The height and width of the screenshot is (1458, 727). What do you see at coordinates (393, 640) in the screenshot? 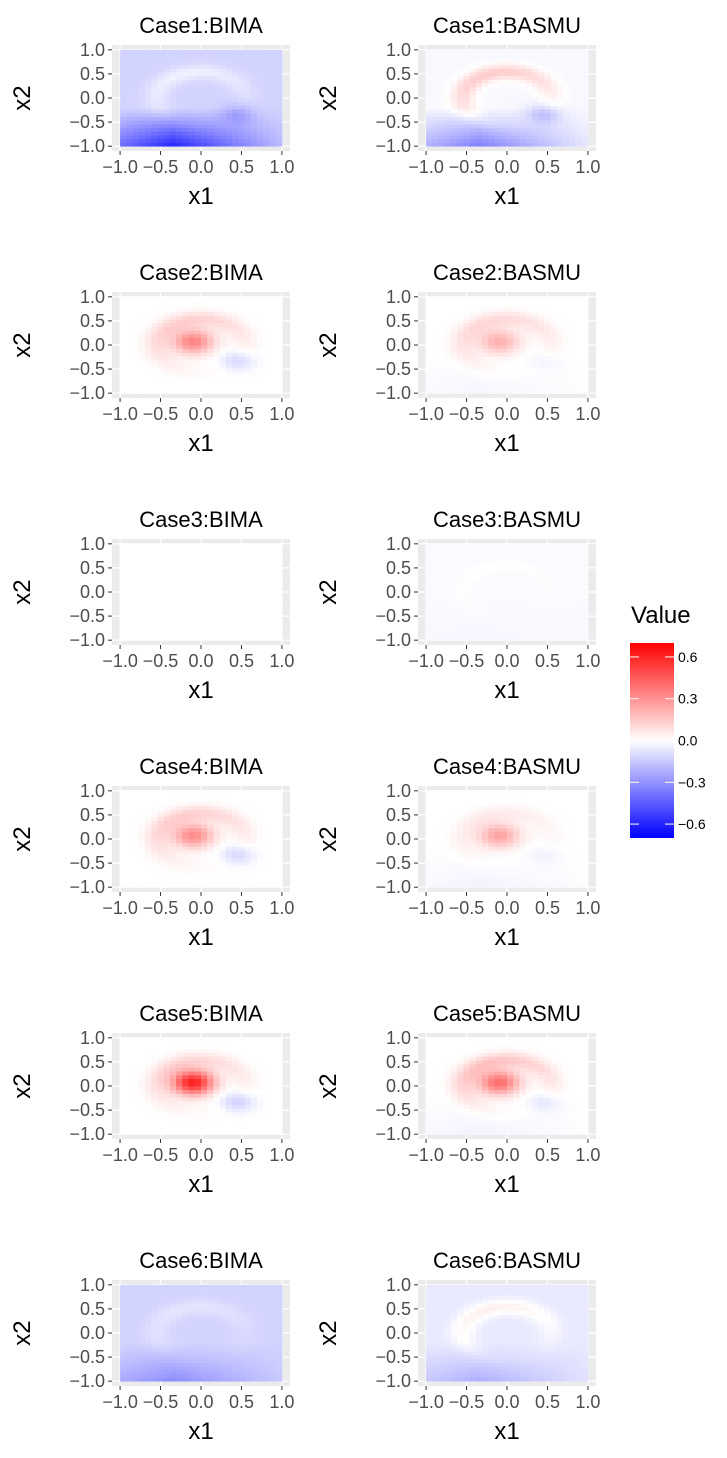
I see `y-tick-label: −1.0` at bounding box center [393, 640].